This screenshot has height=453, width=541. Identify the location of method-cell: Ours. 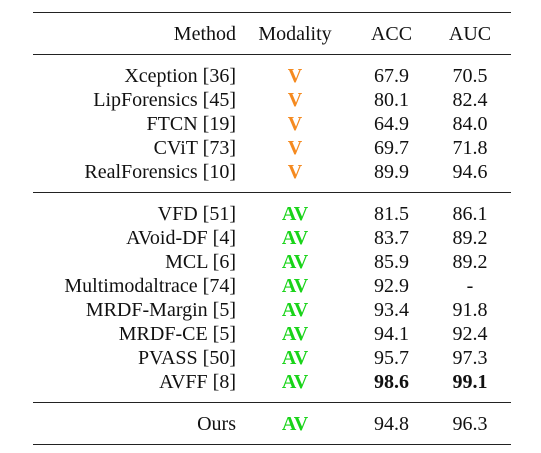
(216, 424).